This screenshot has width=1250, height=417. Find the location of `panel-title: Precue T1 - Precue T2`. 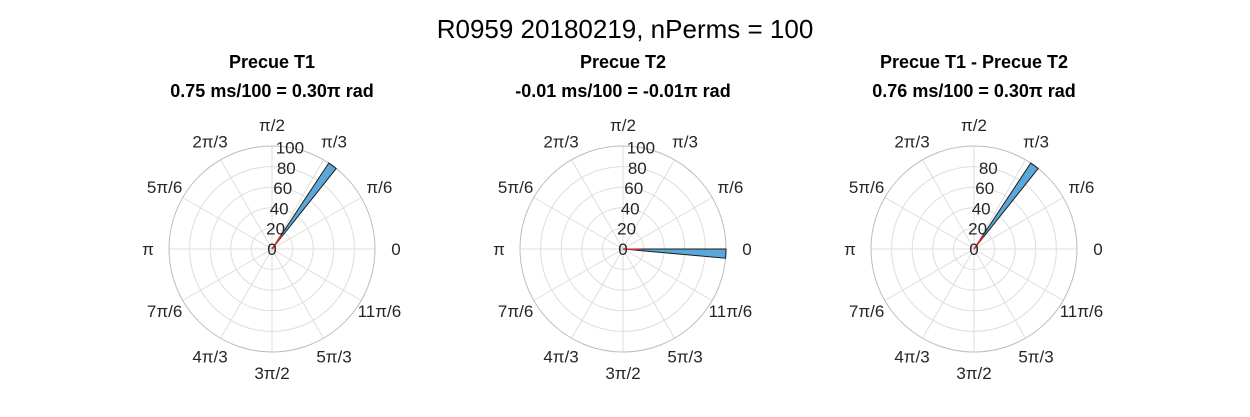

panel-title: Precue T1 - Precue T2 is located at coordinates (974, 62).